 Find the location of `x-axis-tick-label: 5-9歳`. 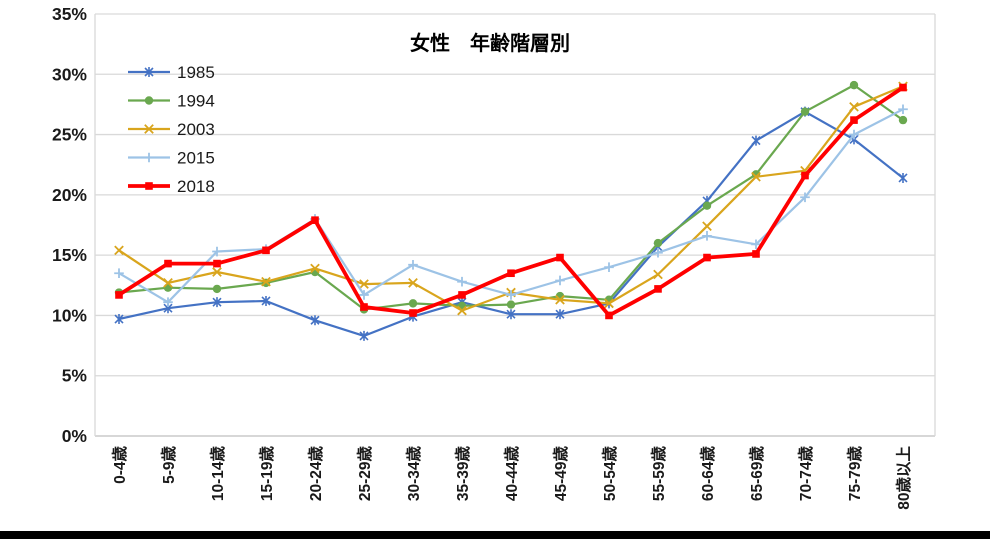

x-axis-tick-label: 5-9歳 is located at coordinates (168, 465).